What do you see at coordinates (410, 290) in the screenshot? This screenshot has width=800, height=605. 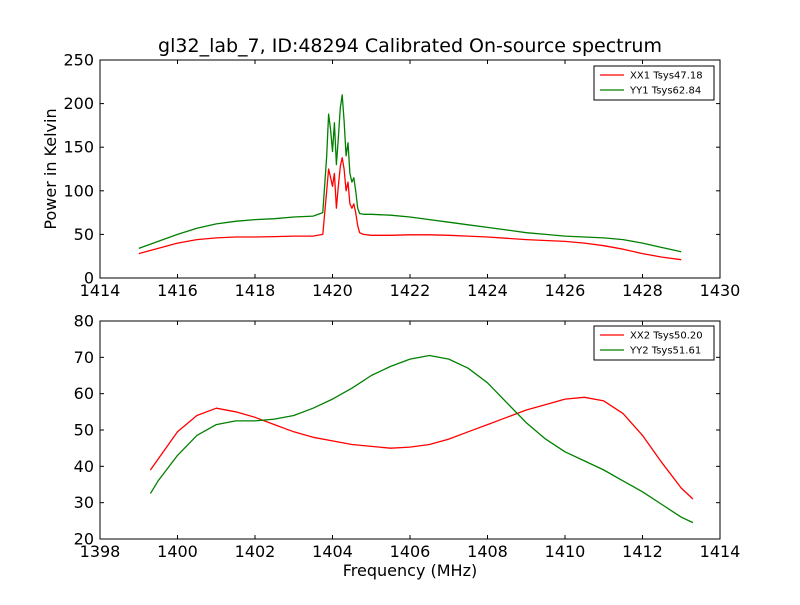 I see `x-tick-label: 1422` at bounding box center [410, 290].